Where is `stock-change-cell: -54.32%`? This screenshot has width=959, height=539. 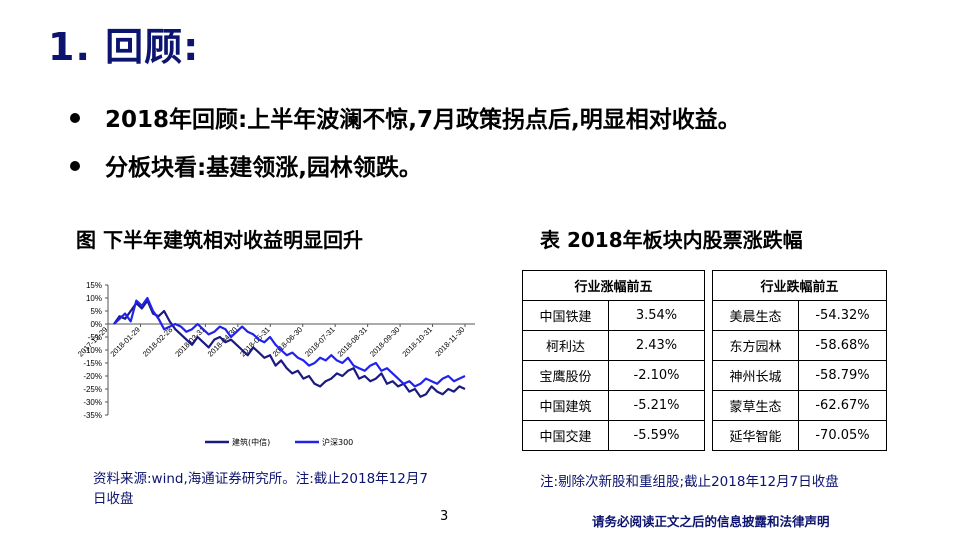
stock-change-cell: -54.32% is located at coordinates (842, 315).